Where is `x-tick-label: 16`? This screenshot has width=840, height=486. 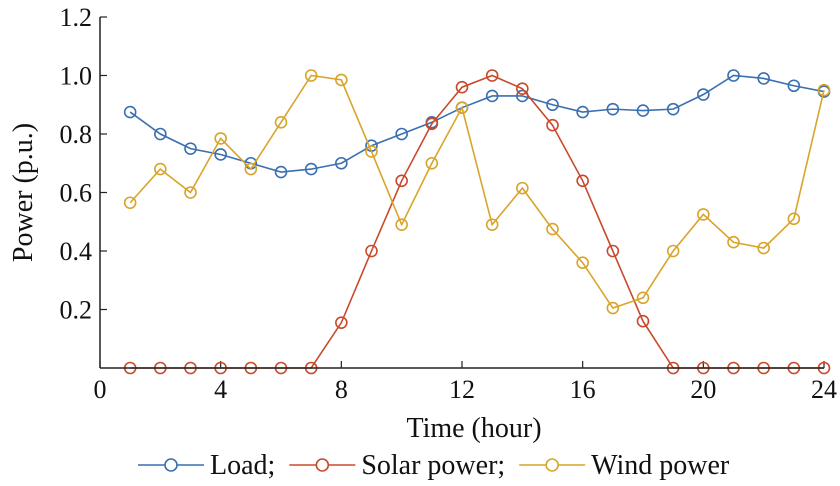
x-tick-label: 16 is located at coordinates (583, 389).